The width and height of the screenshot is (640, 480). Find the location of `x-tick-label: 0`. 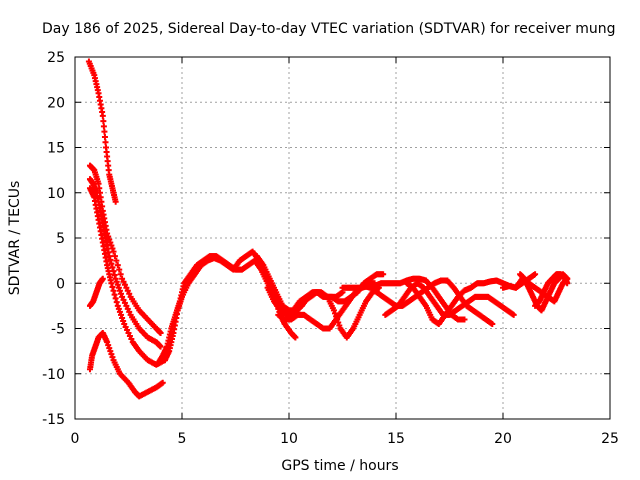

x-tick-label: 0 is located at coordinates (75, 439).